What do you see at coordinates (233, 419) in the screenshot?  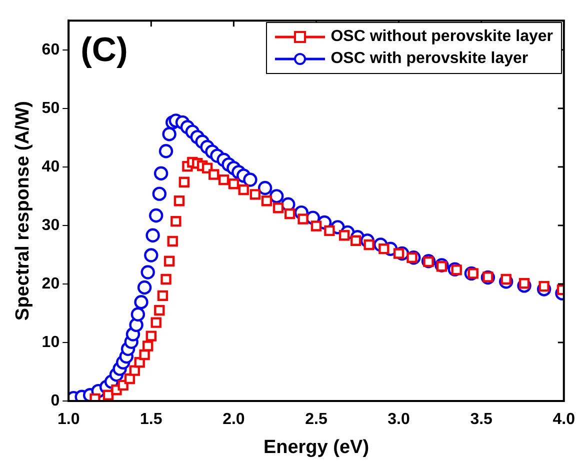 I see `x-tick-label: 2.0` at bounding box center [233, 419].